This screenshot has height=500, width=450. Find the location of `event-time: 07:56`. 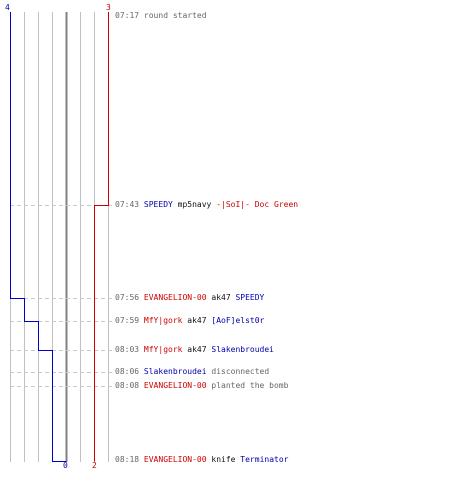

event-time: 07:56 is located at coordinates (127, 297).